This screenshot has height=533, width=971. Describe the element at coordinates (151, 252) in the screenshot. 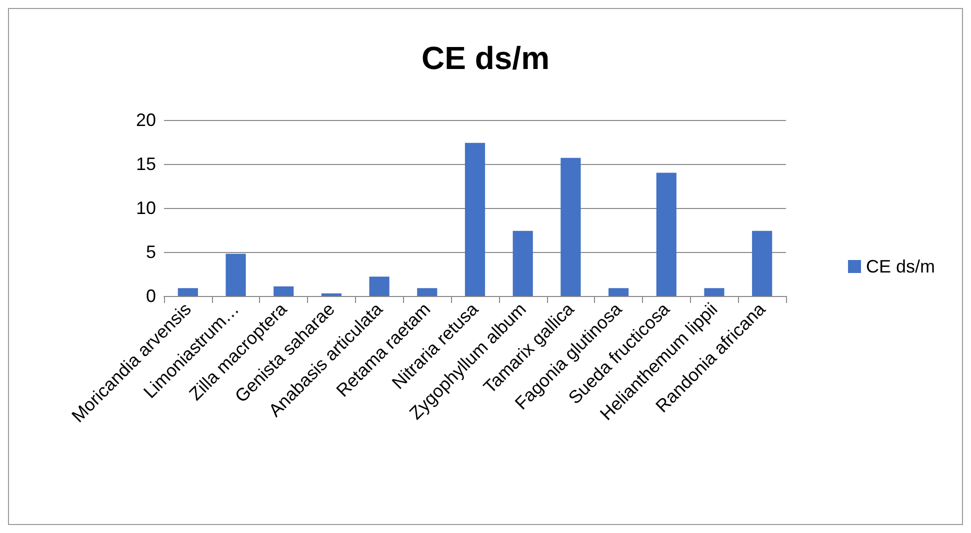

I see `y-tick-label: 5` at that location.